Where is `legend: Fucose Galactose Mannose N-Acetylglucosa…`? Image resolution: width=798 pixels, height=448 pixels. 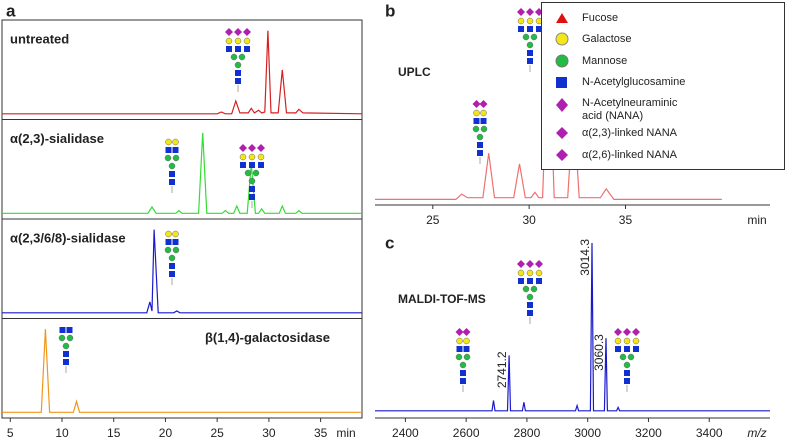
legend: Fucose Galactose Mannose N-Acetylglucosa… is located at coordinates (663, 86).